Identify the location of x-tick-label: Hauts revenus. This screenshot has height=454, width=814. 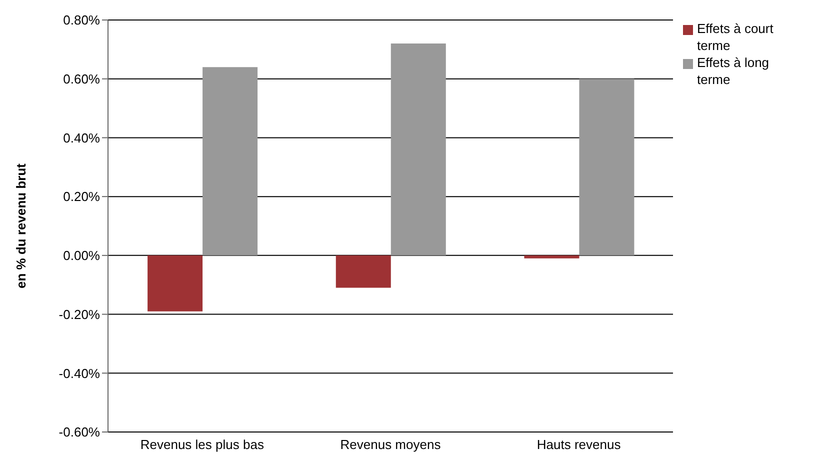
(579, 444).